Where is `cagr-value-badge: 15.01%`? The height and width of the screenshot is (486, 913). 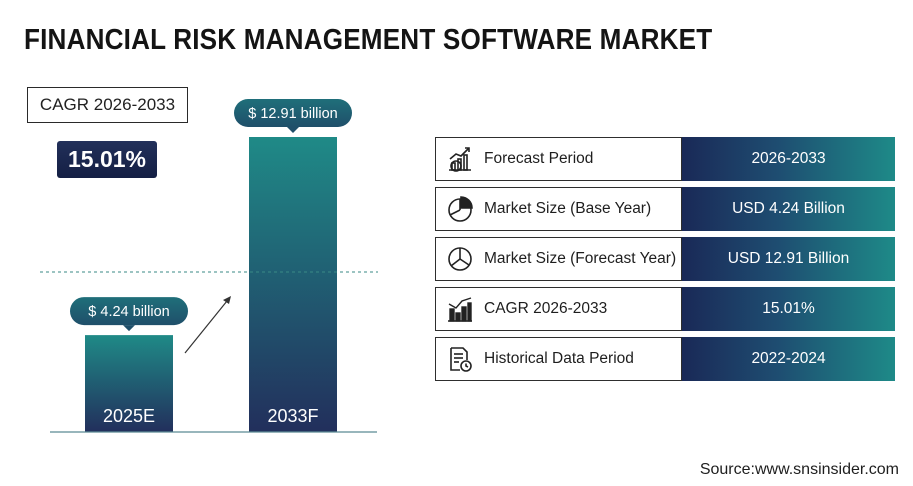 cagr-value-badge: 15.01% is located at coordinates (107, 159).